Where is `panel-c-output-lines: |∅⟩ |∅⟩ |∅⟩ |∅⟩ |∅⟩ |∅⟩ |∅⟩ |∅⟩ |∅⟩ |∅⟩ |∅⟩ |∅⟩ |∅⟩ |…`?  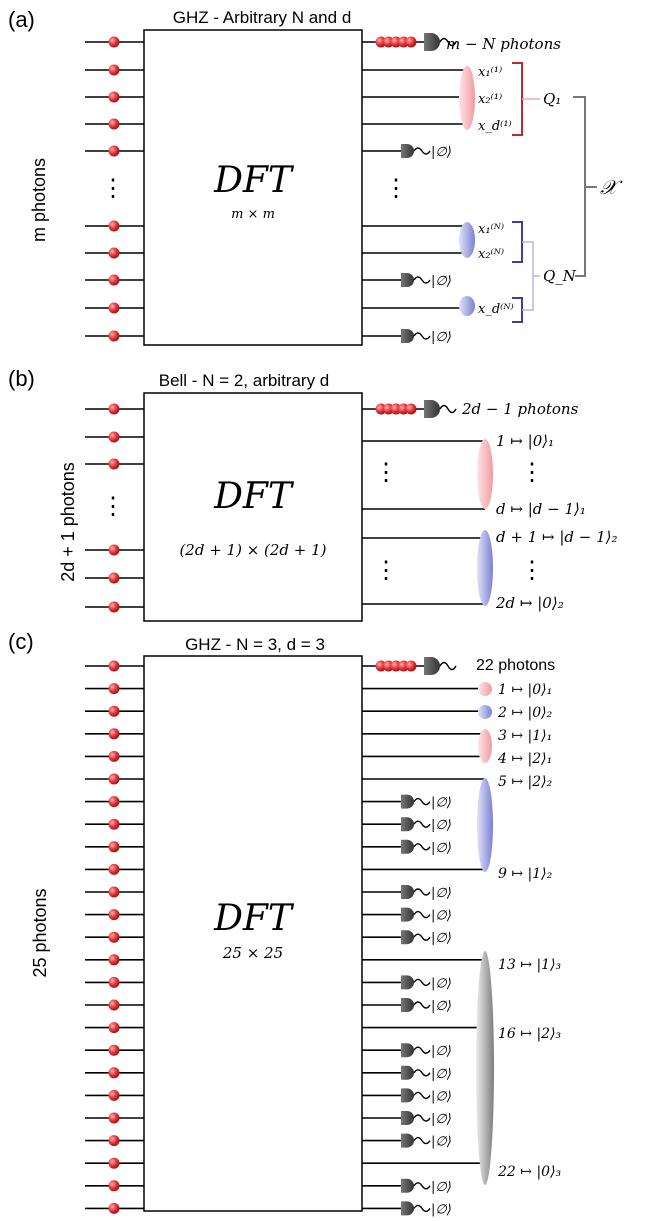
panel-c-output-lines: |∅⟩ |∅⟩ |∅⟩ |∅⟩ |∅⟩ |∅⟩ |∅⟩ |∅⟩ |∅⟩ |∅⟩ |∅⟩ |∅⟩ |∅⟩ |… is located at coordinates (423, 937).